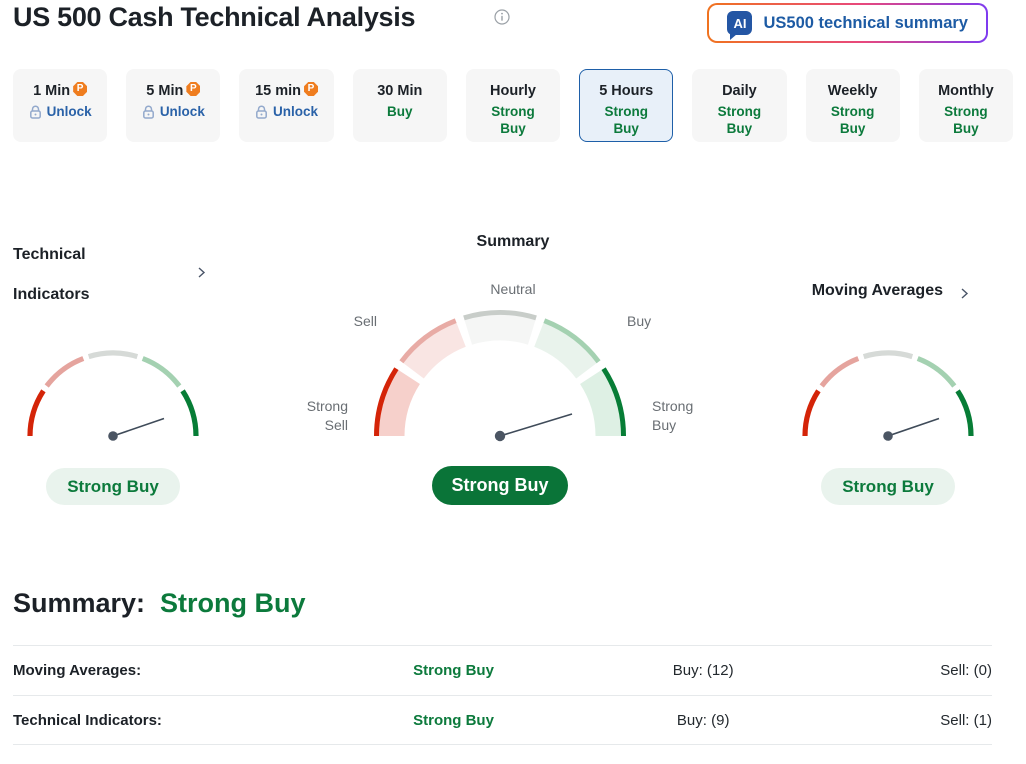 The height and width of the screenshot is (764, 1026). Describe the element at coordinates (703, 720) in the screenshot. I see `row-buy-count: Buy: (9)` at that location.